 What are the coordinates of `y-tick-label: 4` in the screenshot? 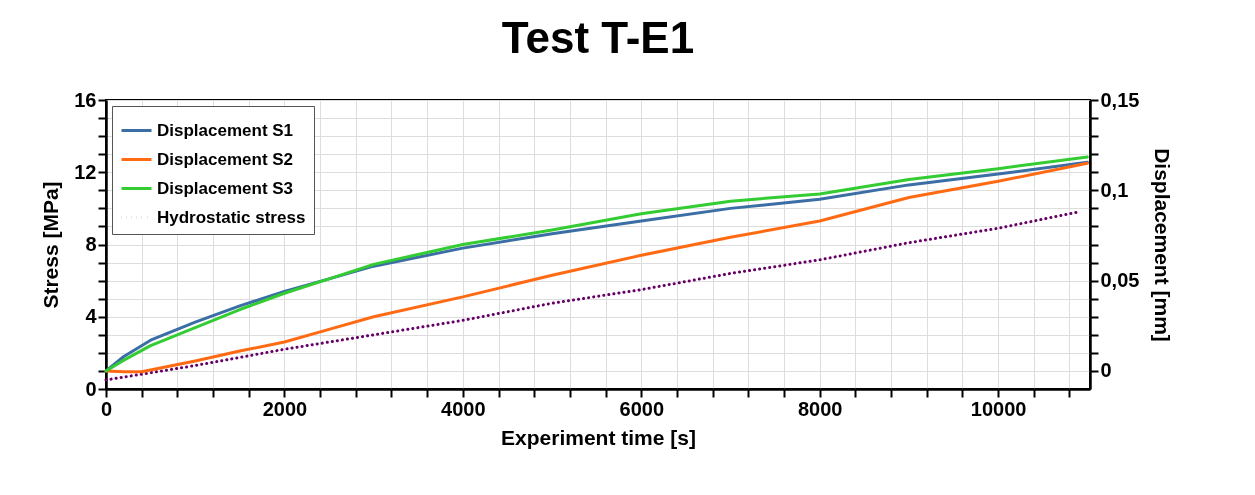 It's located at (91, 316).